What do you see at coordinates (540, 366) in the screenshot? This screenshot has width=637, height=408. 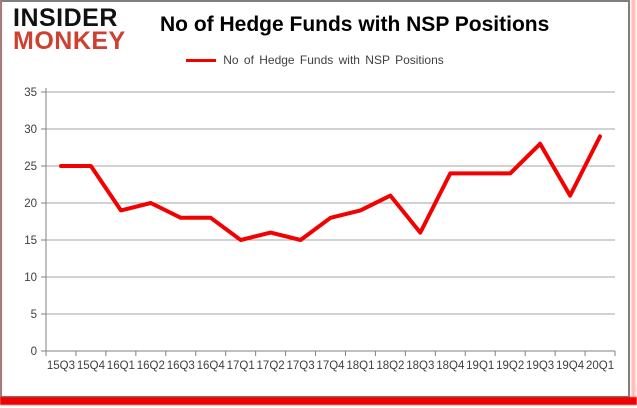 I see `x-tick-label: 19Q3` at bounding box center [540, 366].